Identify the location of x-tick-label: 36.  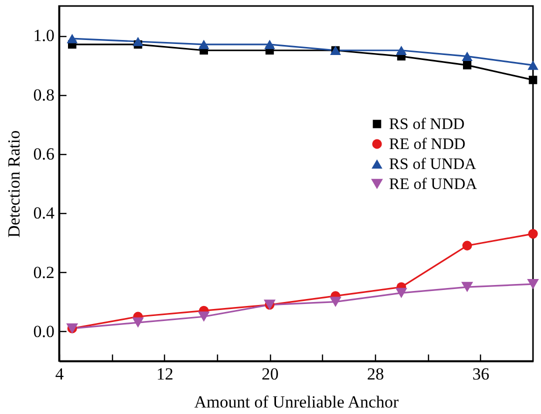
(481, 374).